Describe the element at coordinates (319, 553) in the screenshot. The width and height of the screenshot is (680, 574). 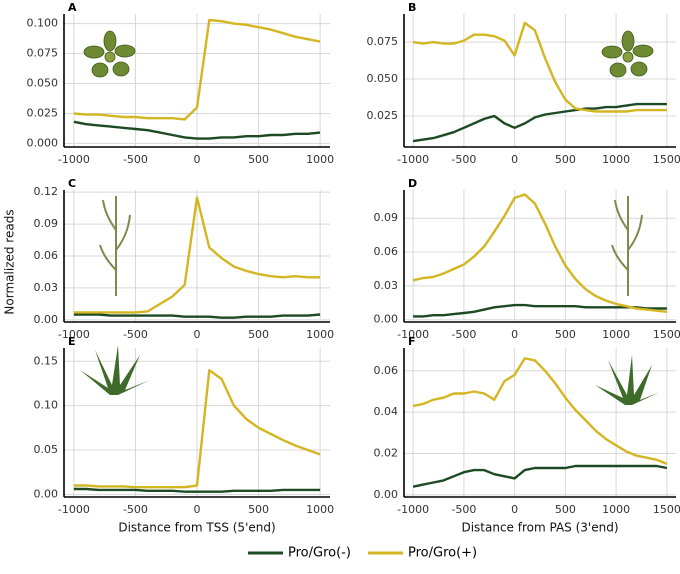
I see `legend-label: Pro/Gro(-)` at that location.